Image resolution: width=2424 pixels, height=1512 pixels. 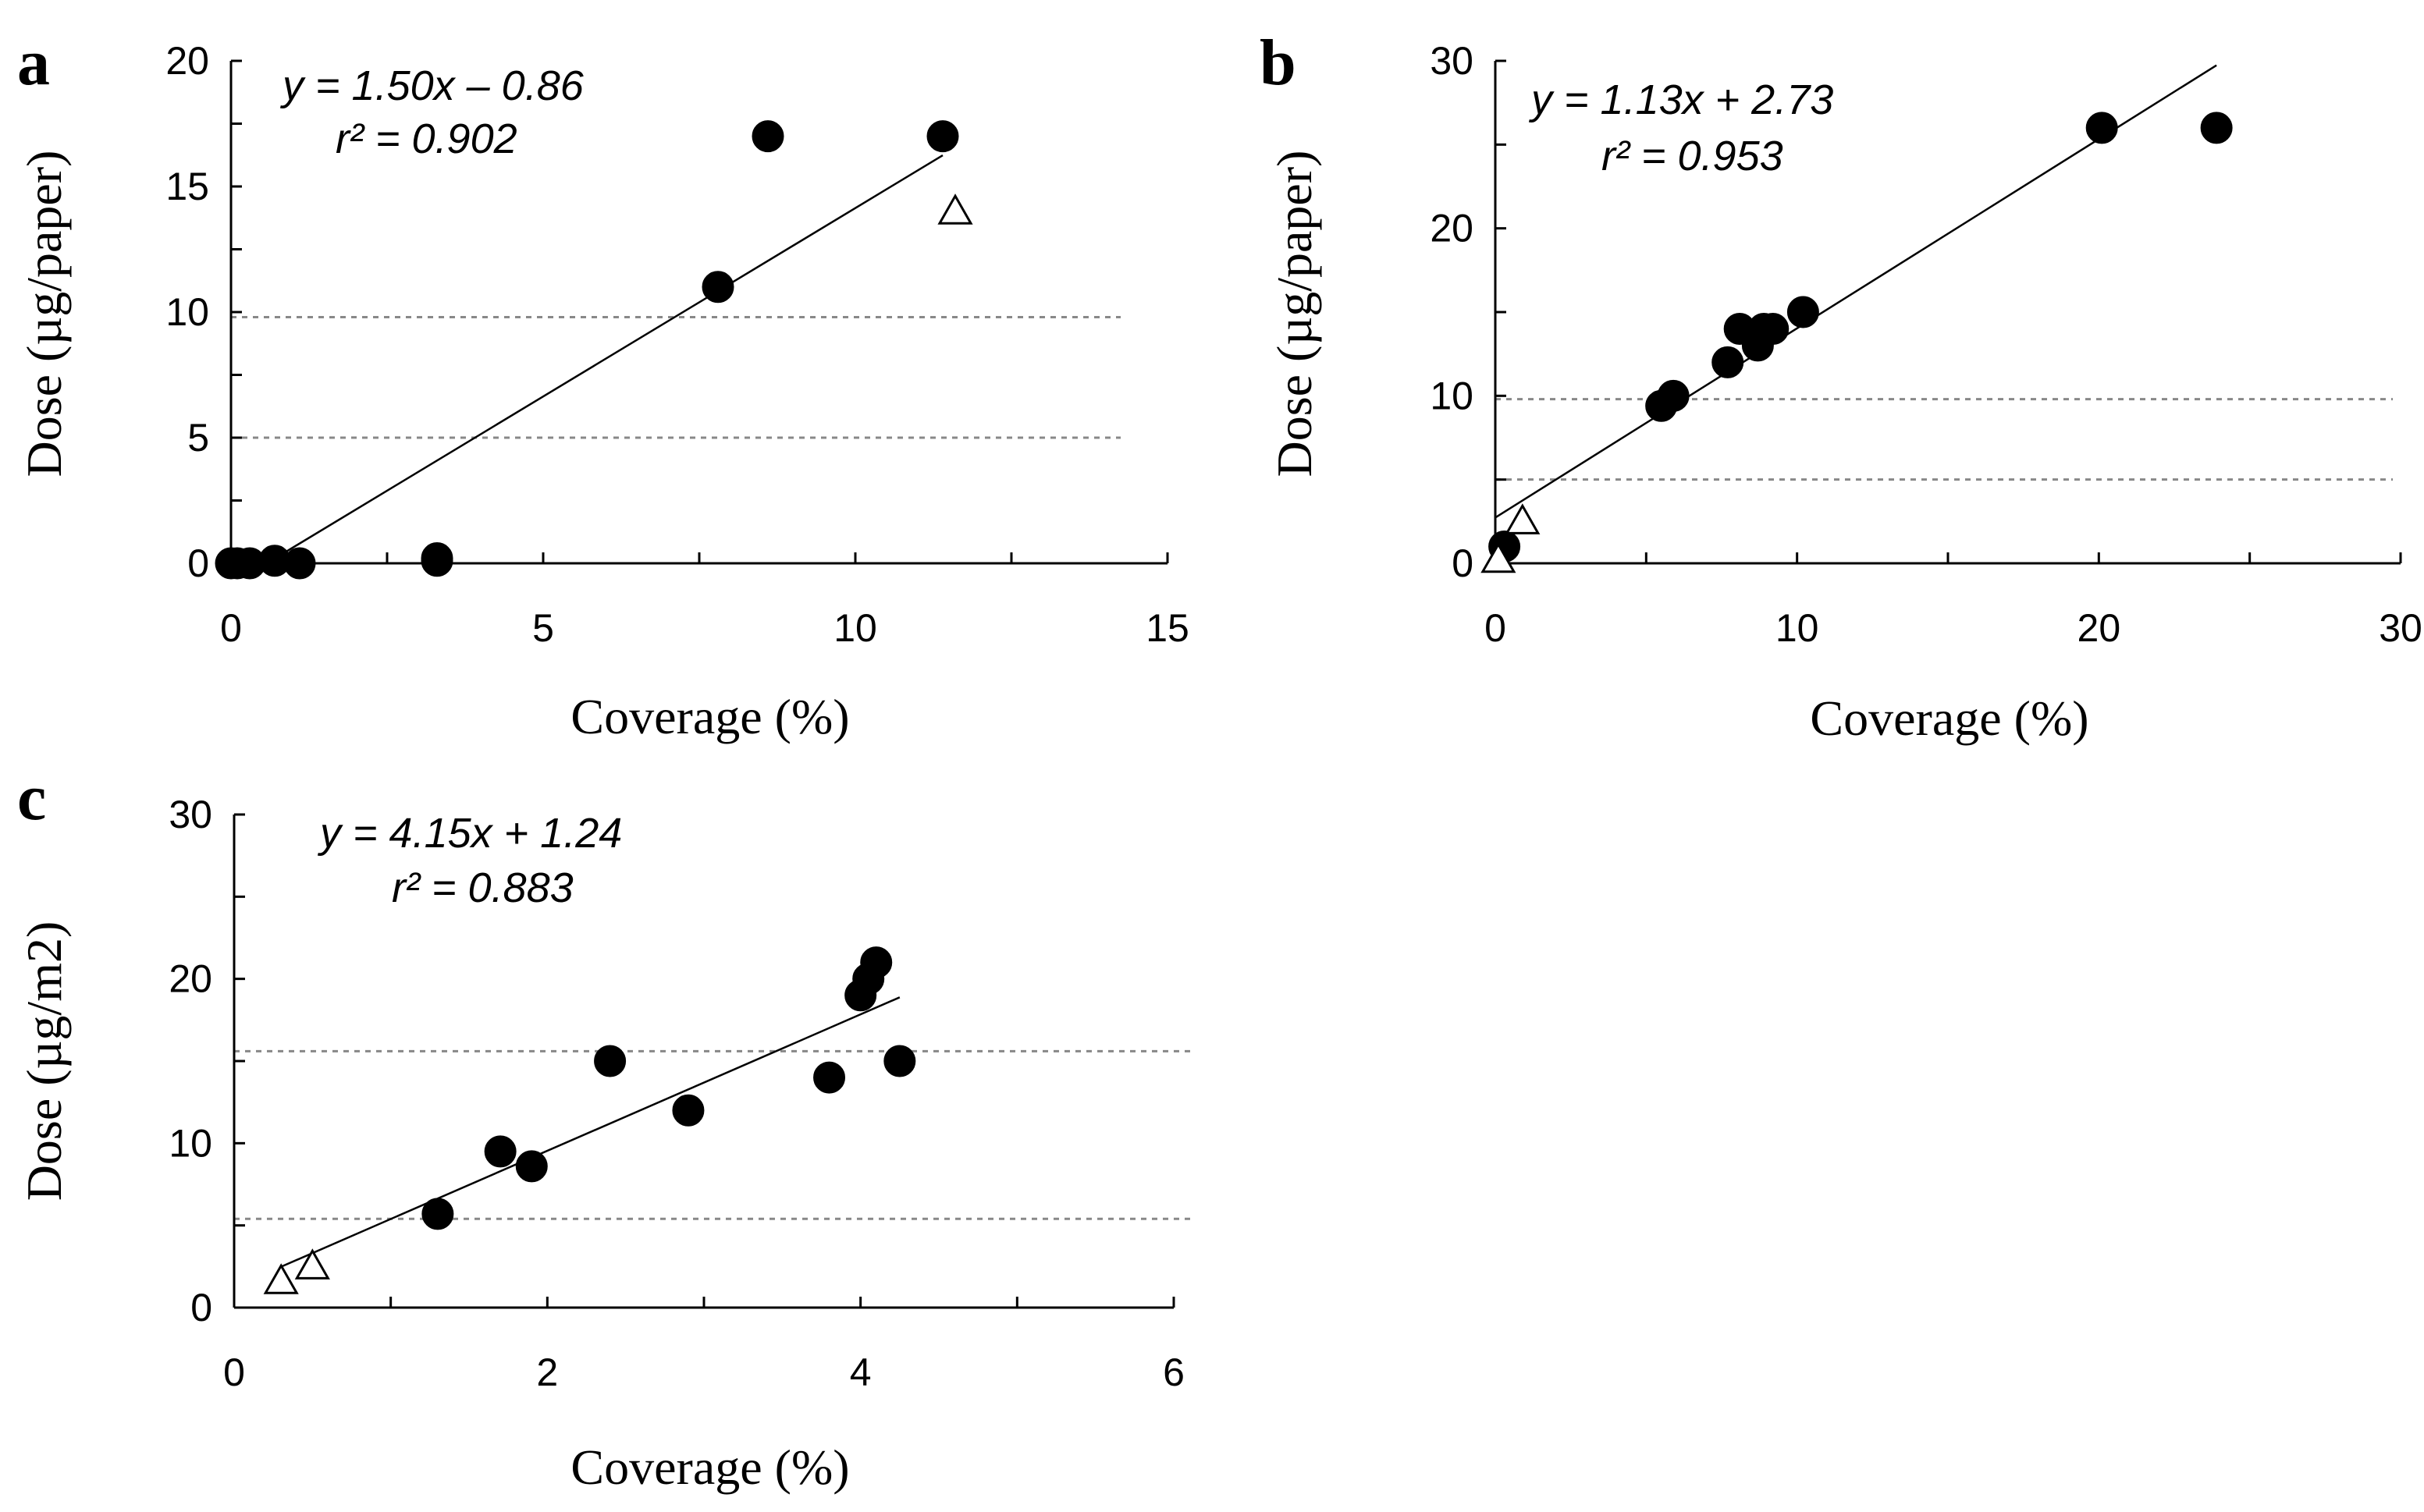 What do you see at coordinates (1949, 718) in the screenshot?
I see `x-axis-label-b: Coverage (%)` at bounding box center [1949, 718].